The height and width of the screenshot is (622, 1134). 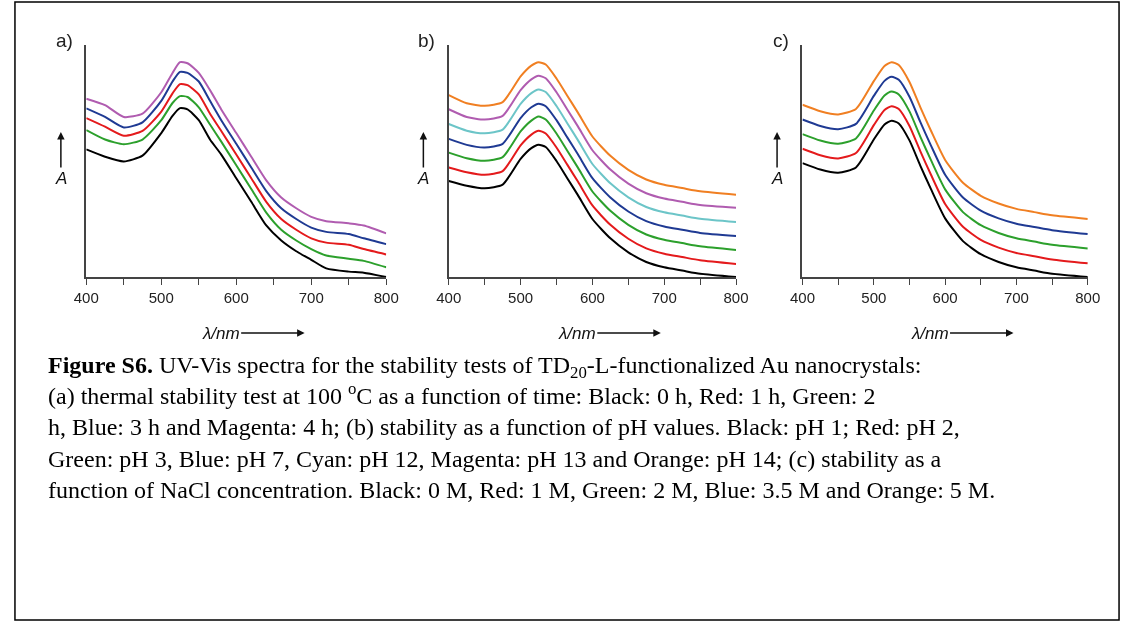 What do you see at coordinates (426, 40) in the screenshot?
I see `chart-title: b)` at bounding box center [426, 40].